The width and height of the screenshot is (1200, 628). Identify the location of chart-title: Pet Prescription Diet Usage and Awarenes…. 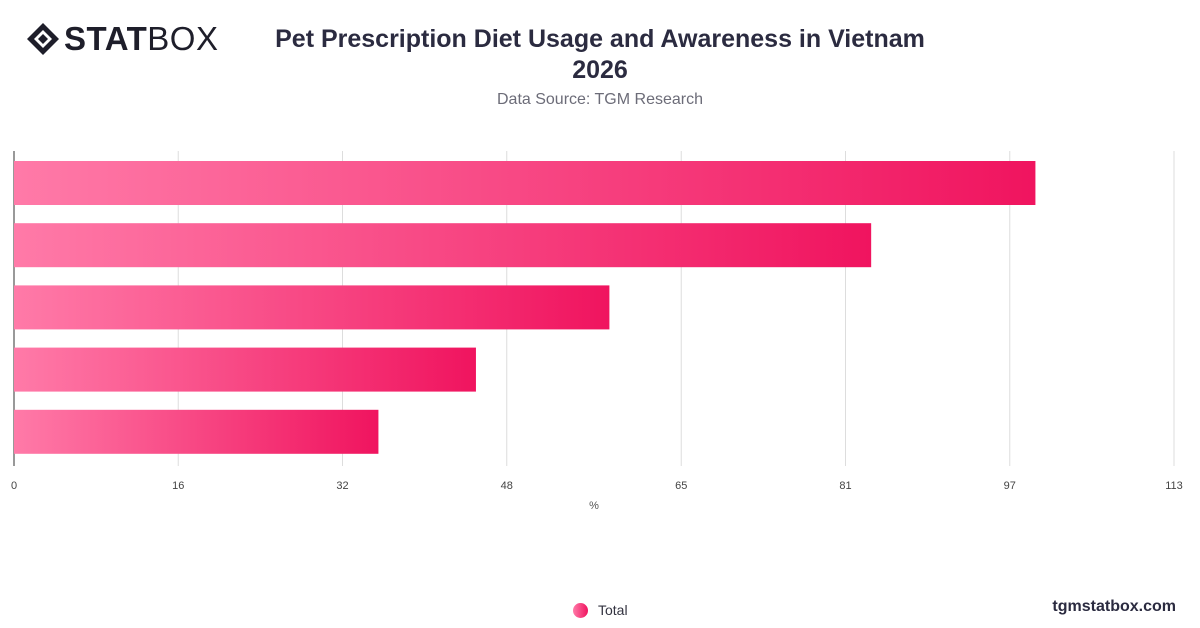
(600, 55).